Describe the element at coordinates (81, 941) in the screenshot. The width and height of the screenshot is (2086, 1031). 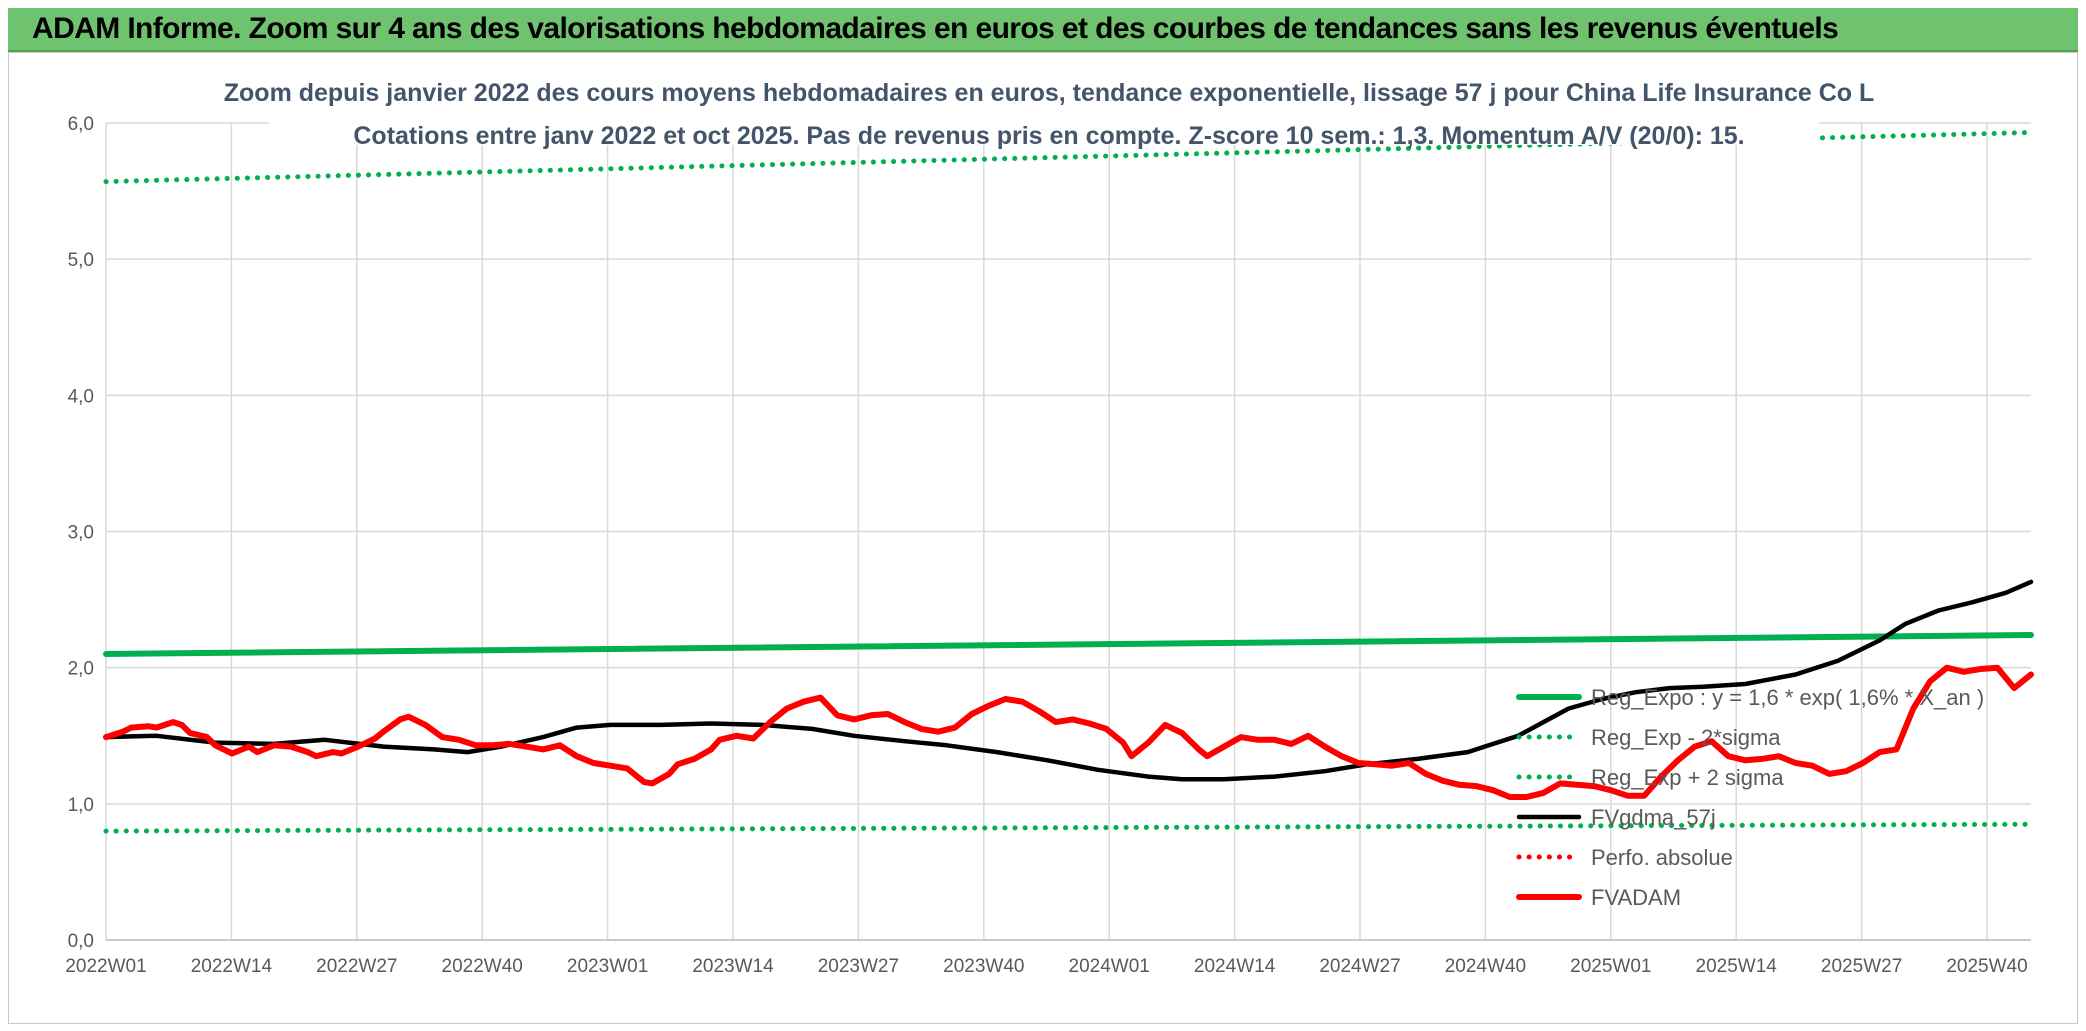
I see `y-tick-label: 0,0` at that location.